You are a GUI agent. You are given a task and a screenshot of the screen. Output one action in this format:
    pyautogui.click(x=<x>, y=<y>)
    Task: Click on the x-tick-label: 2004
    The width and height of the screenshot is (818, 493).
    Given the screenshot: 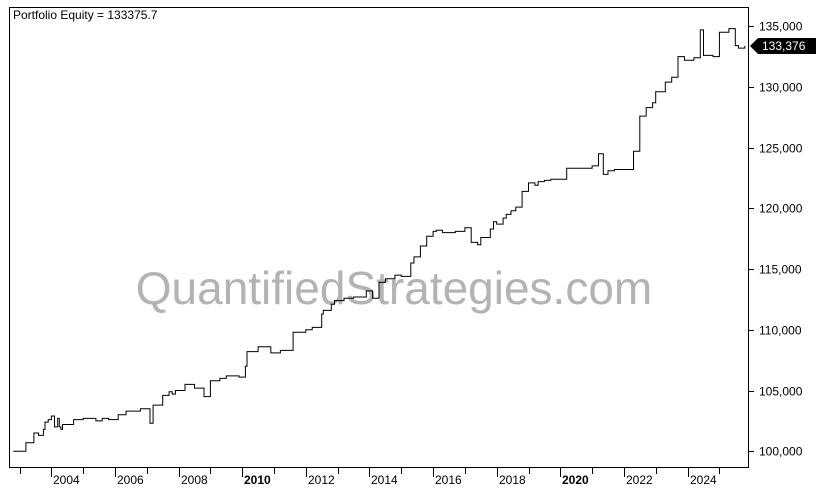 What is the action you would take?
    pyautogui.click(x=66, y=480)
    